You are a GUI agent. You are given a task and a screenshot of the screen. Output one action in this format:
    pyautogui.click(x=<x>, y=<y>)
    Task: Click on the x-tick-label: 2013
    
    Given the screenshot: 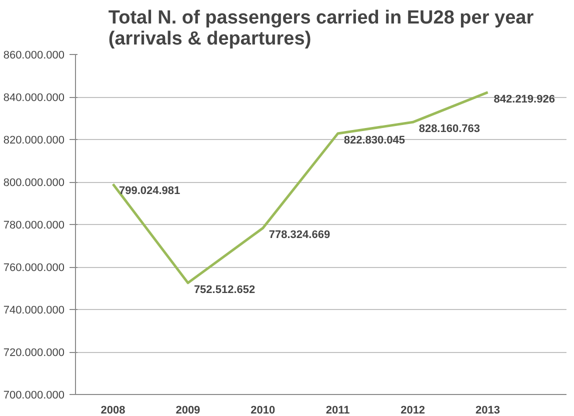 What is the action you would take?
    pyautogui.click(x=488, y=410)
    